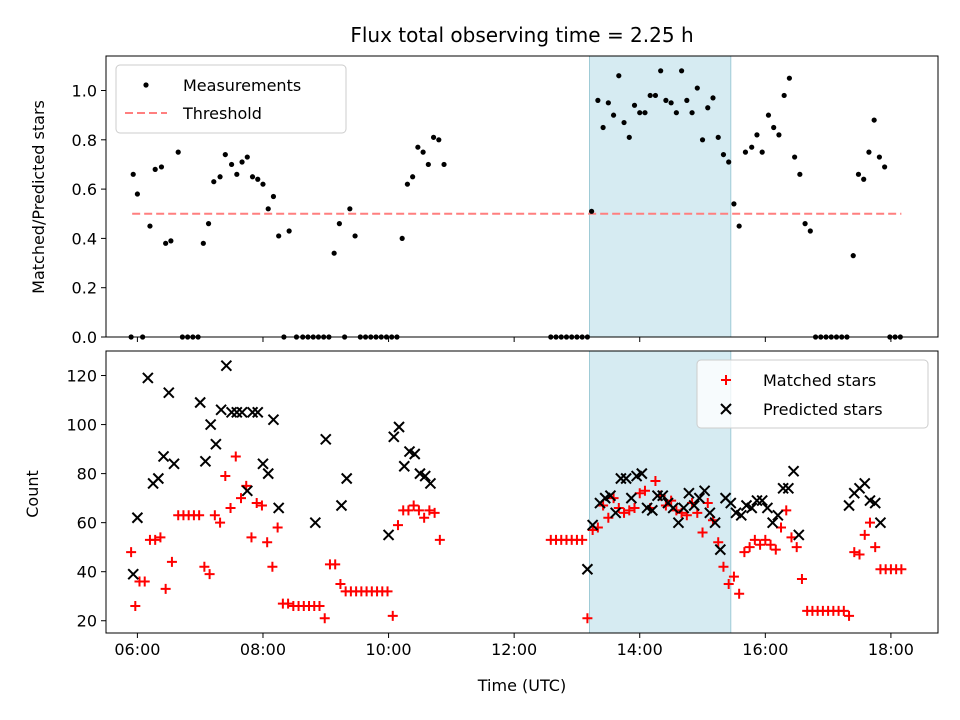  I want to click on x-tick-label: 16:00, so click(765, 649).